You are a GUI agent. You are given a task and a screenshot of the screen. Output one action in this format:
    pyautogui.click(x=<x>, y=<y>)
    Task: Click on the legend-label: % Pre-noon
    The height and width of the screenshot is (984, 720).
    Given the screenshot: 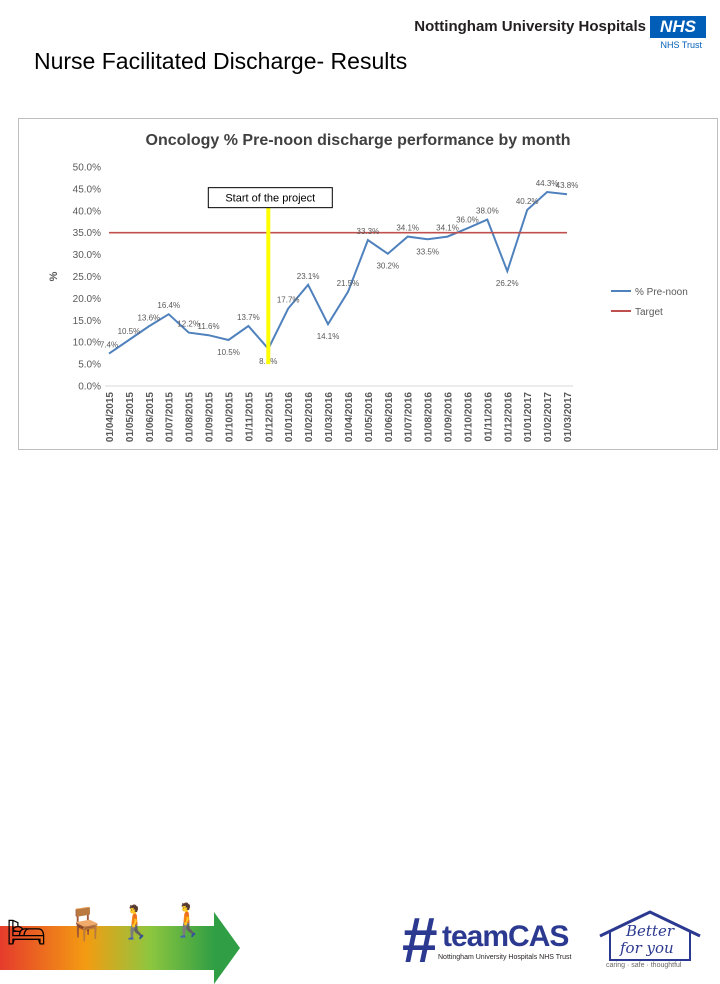 What is the action you would take?
    pyautogui.click(x=661, y=292)
    